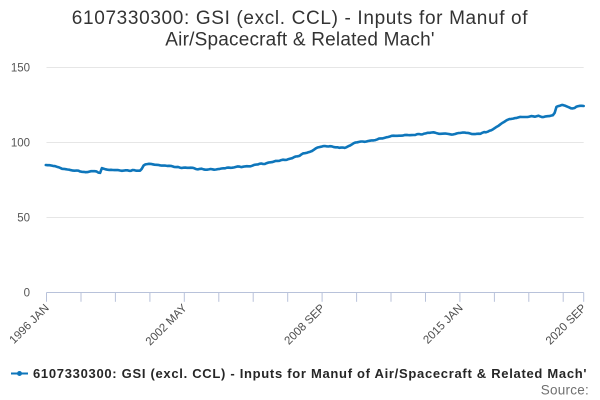  What do you see at coordinates (23, 219) in the screenshot?
I see `svg-text: 50` at bounding box center [23, 219].